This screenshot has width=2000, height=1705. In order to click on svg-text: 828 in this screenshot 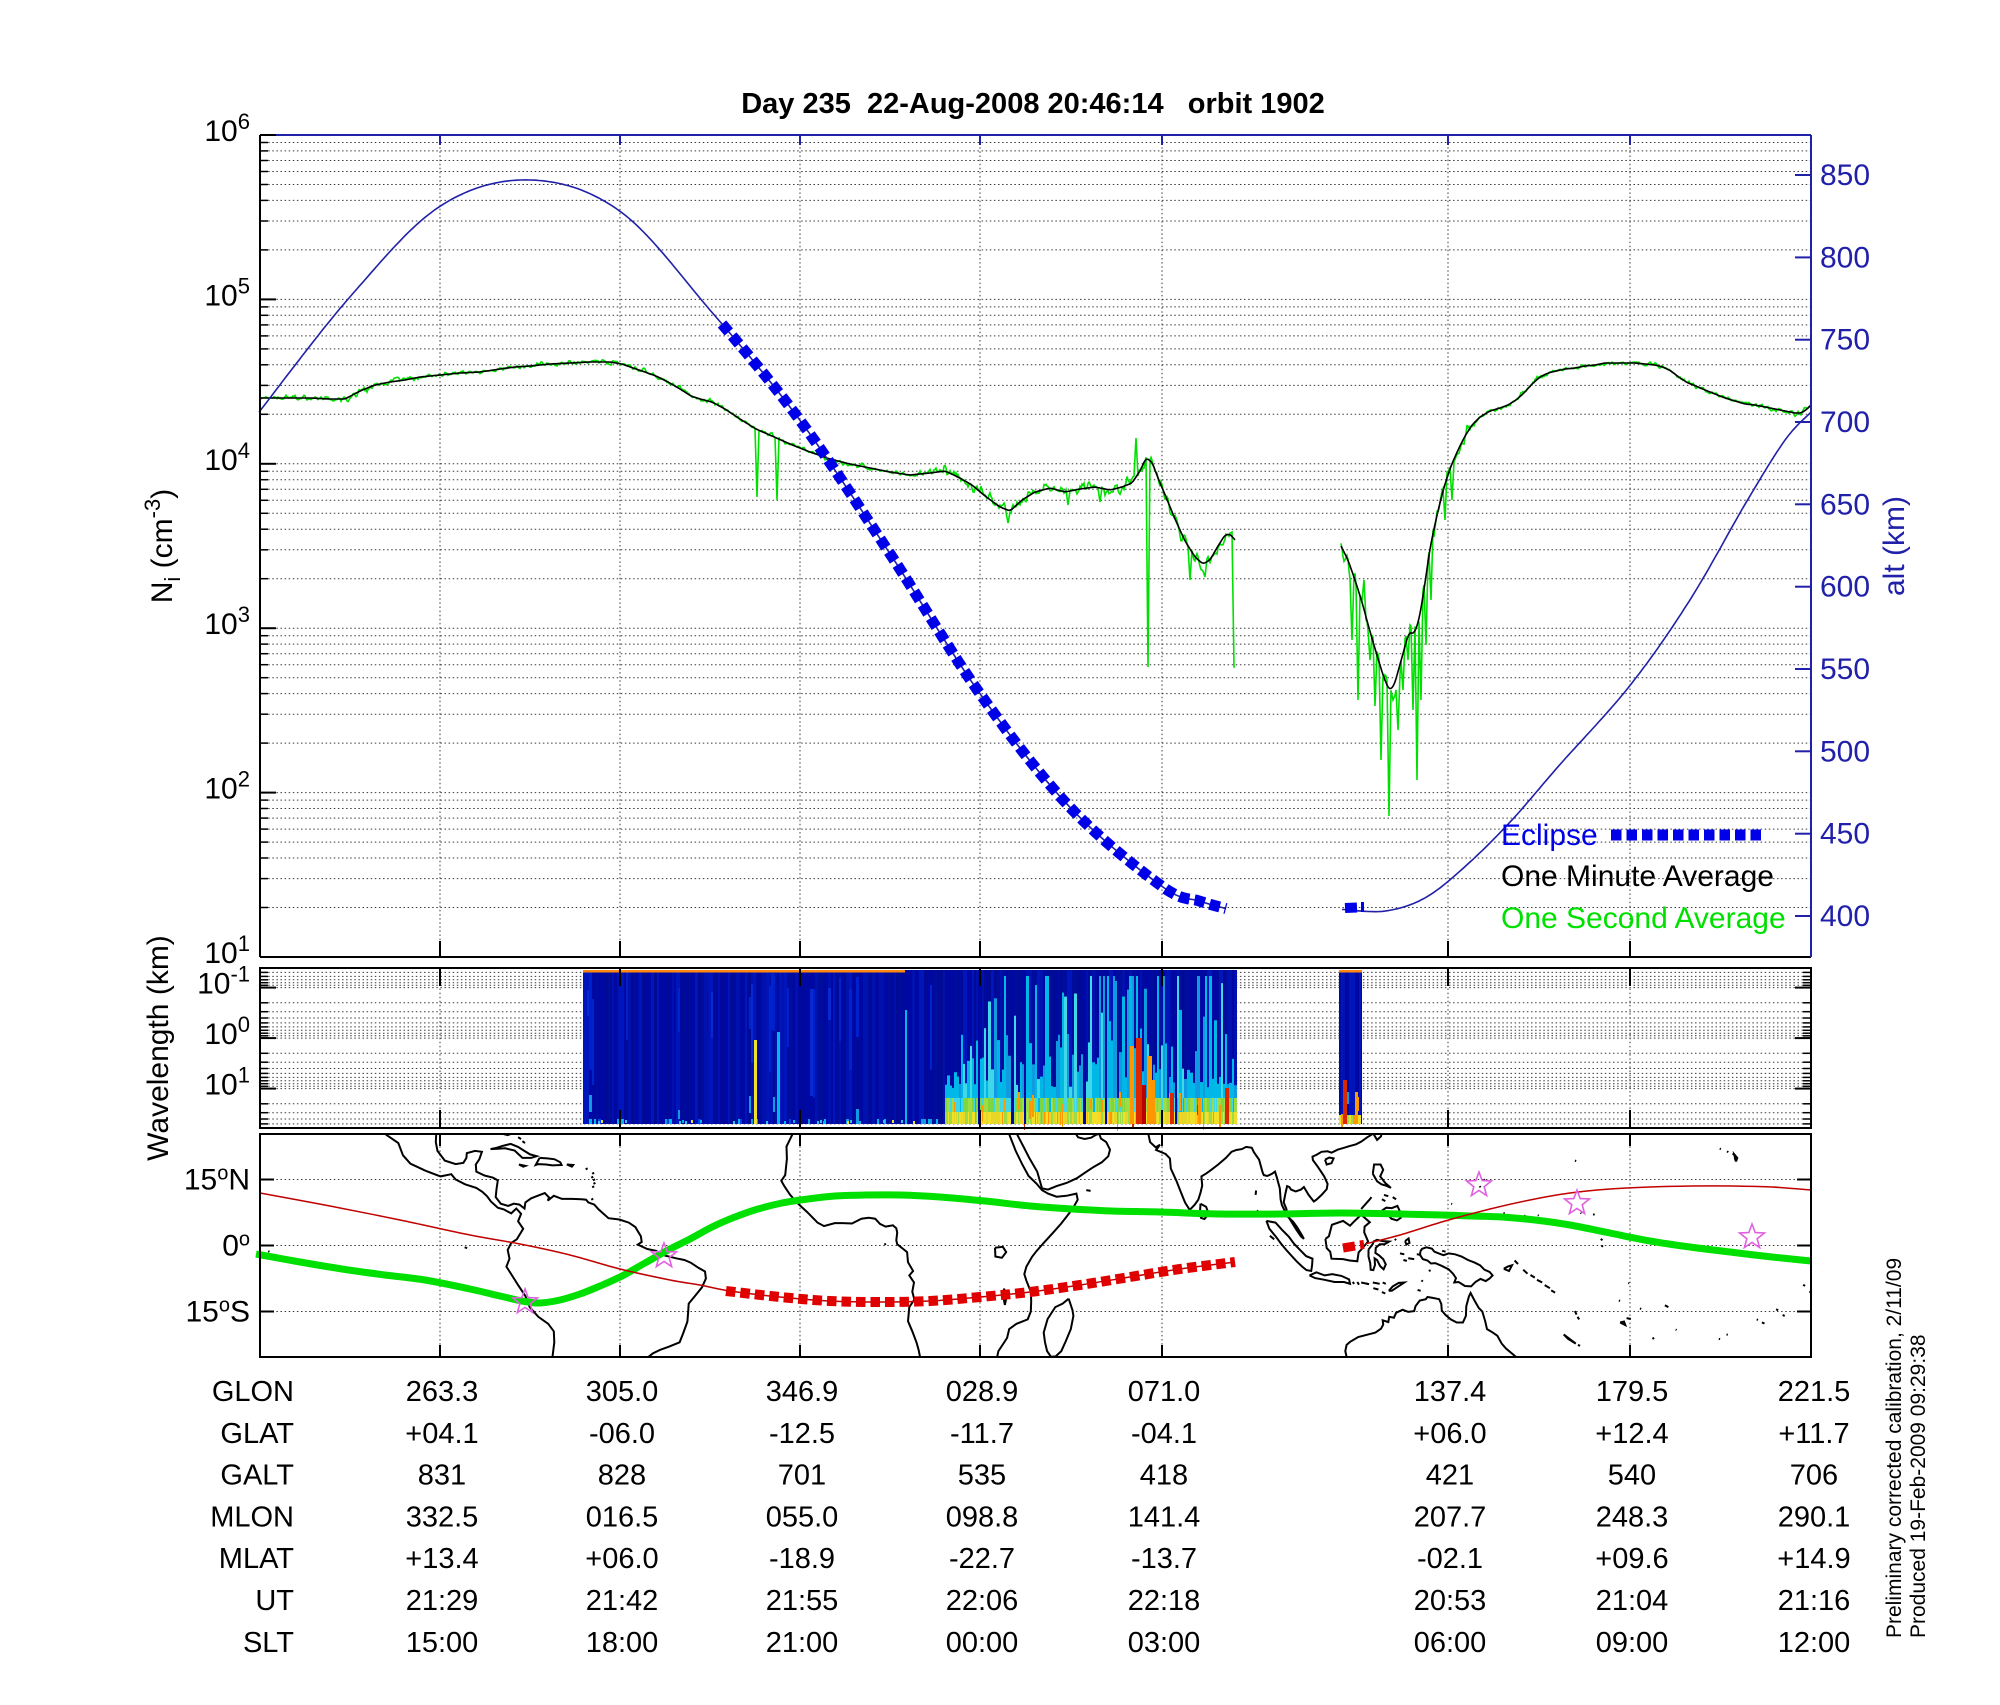, I will do `click(622, 1476)`.